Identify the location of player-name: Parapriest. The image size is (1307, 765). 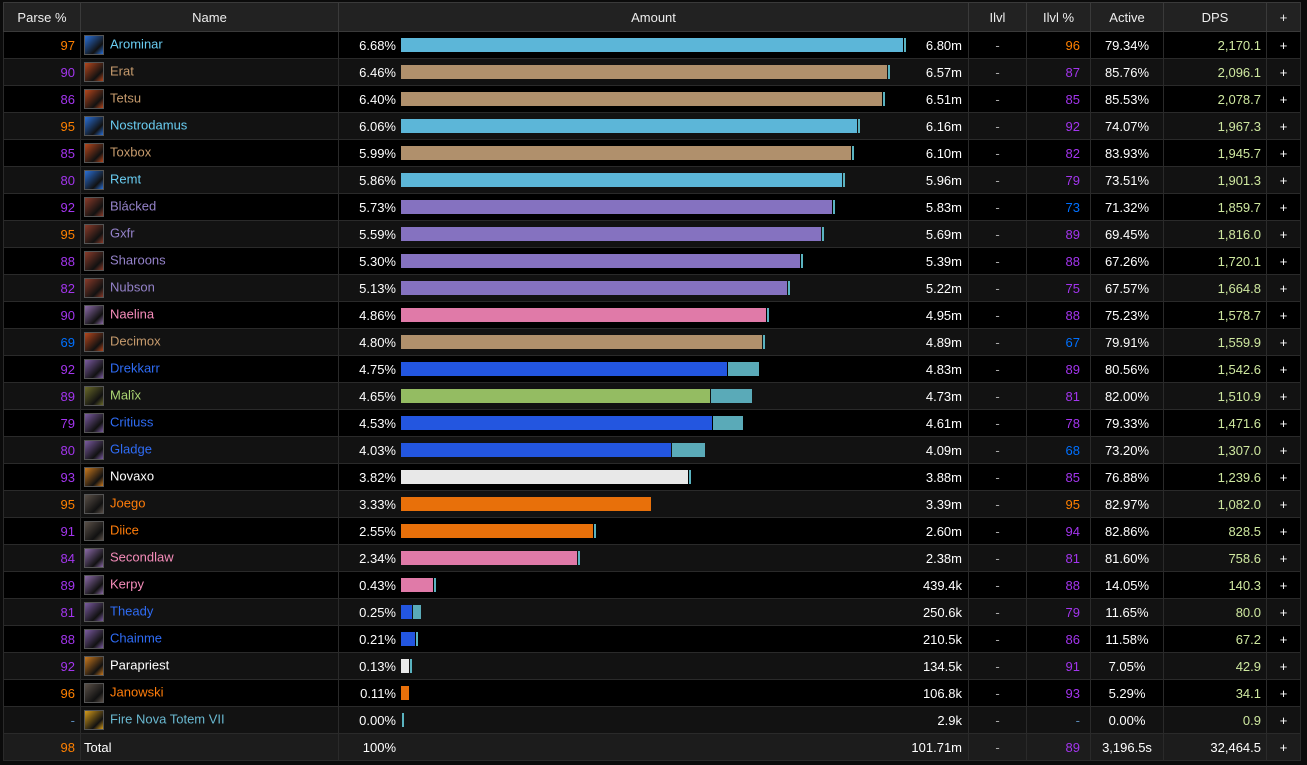
(140, 665).